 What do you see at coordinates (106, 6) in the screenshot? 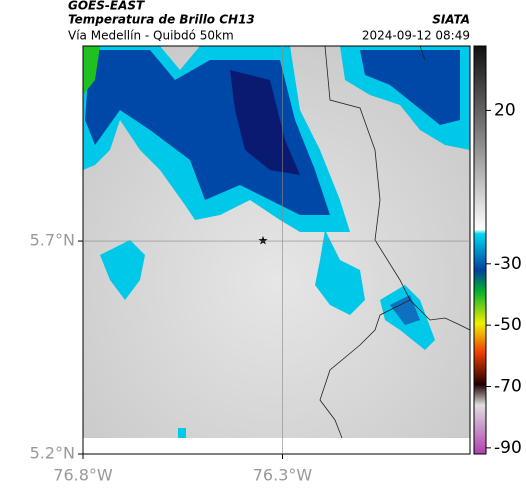
I see `source: GOES-EAST` at bounding box center [106, 6].